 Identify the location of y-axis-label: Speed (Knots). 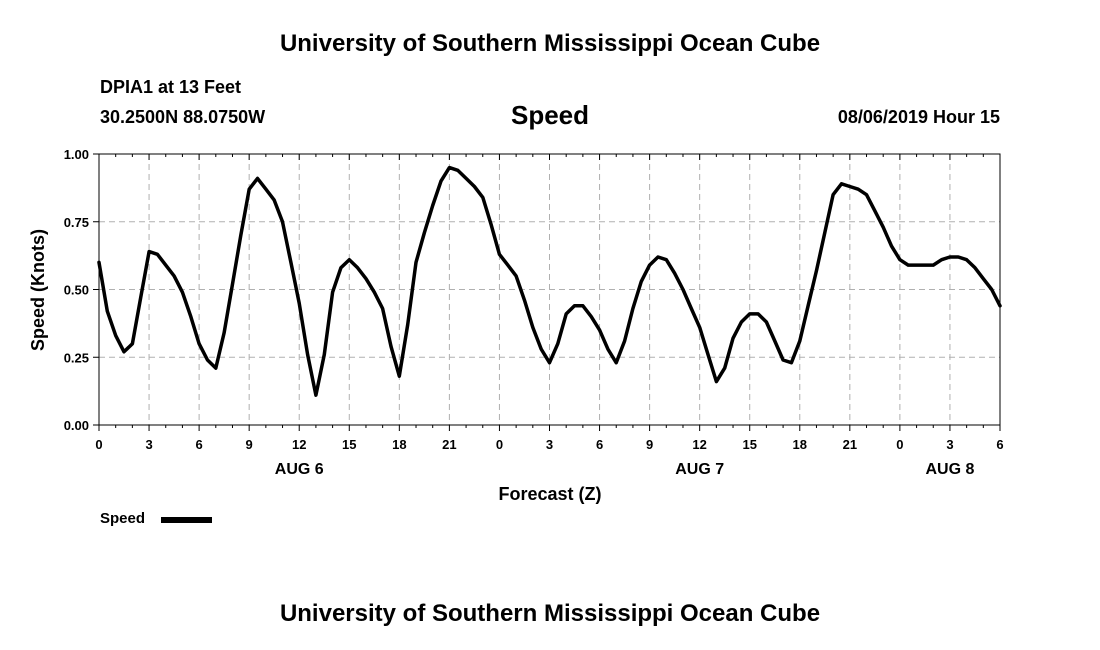
(38, 290).